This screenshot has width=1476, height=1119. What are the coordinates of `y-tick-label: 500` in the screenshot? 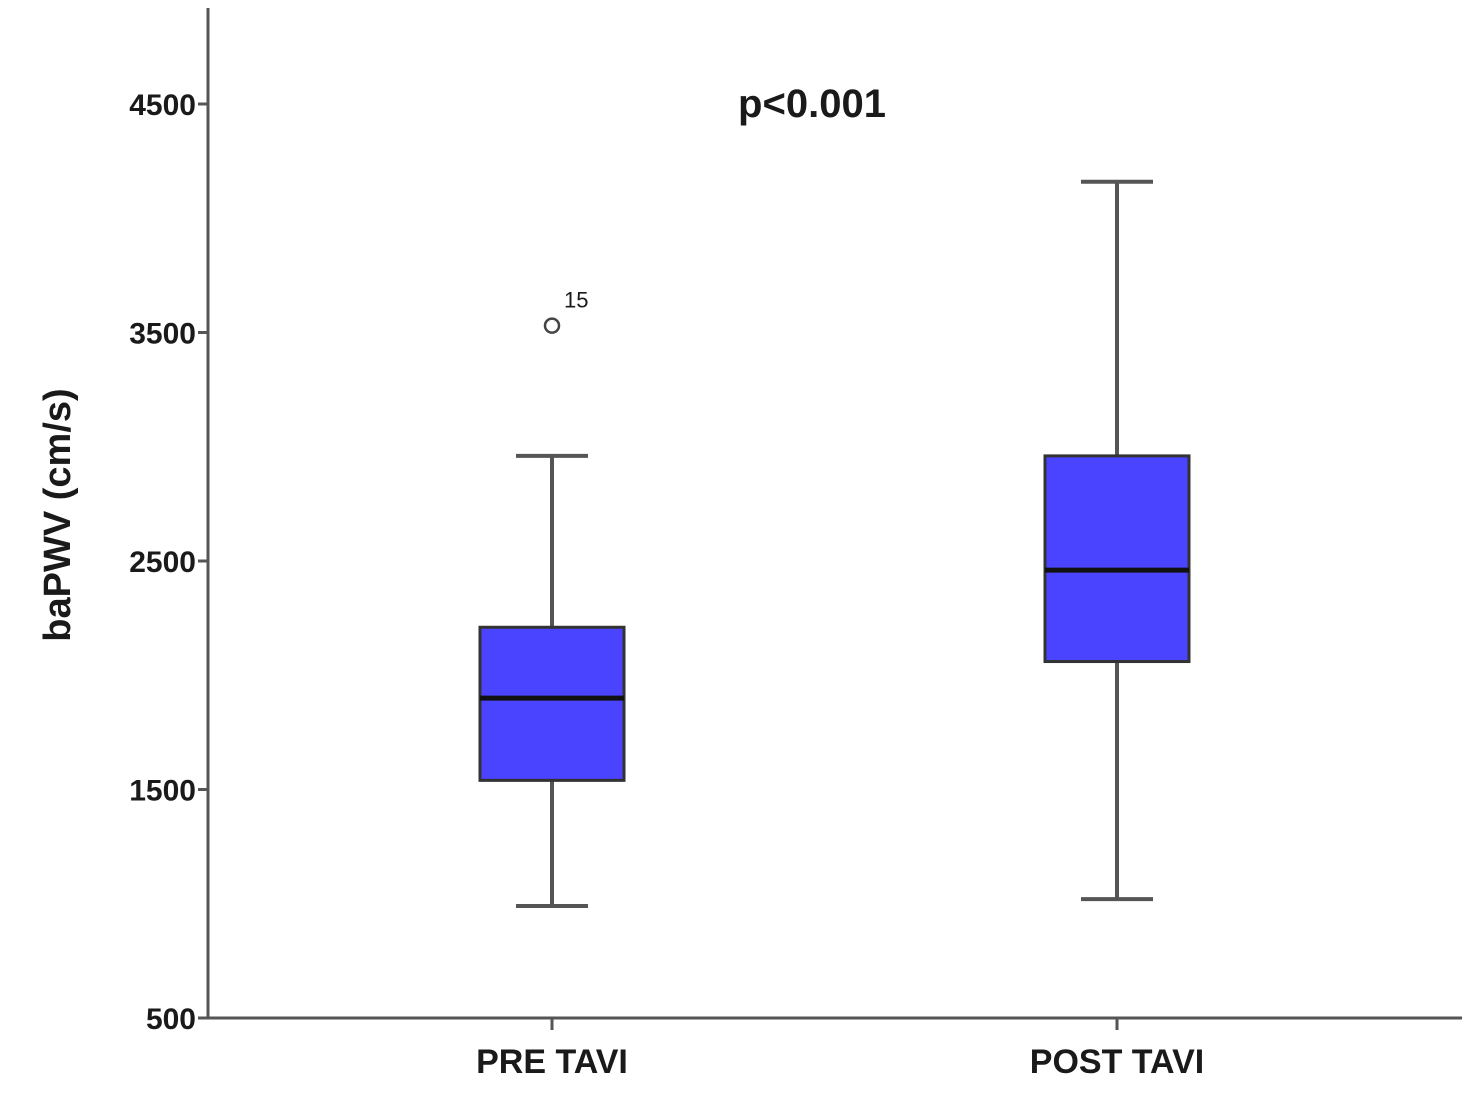 It's located at (171, 1019).